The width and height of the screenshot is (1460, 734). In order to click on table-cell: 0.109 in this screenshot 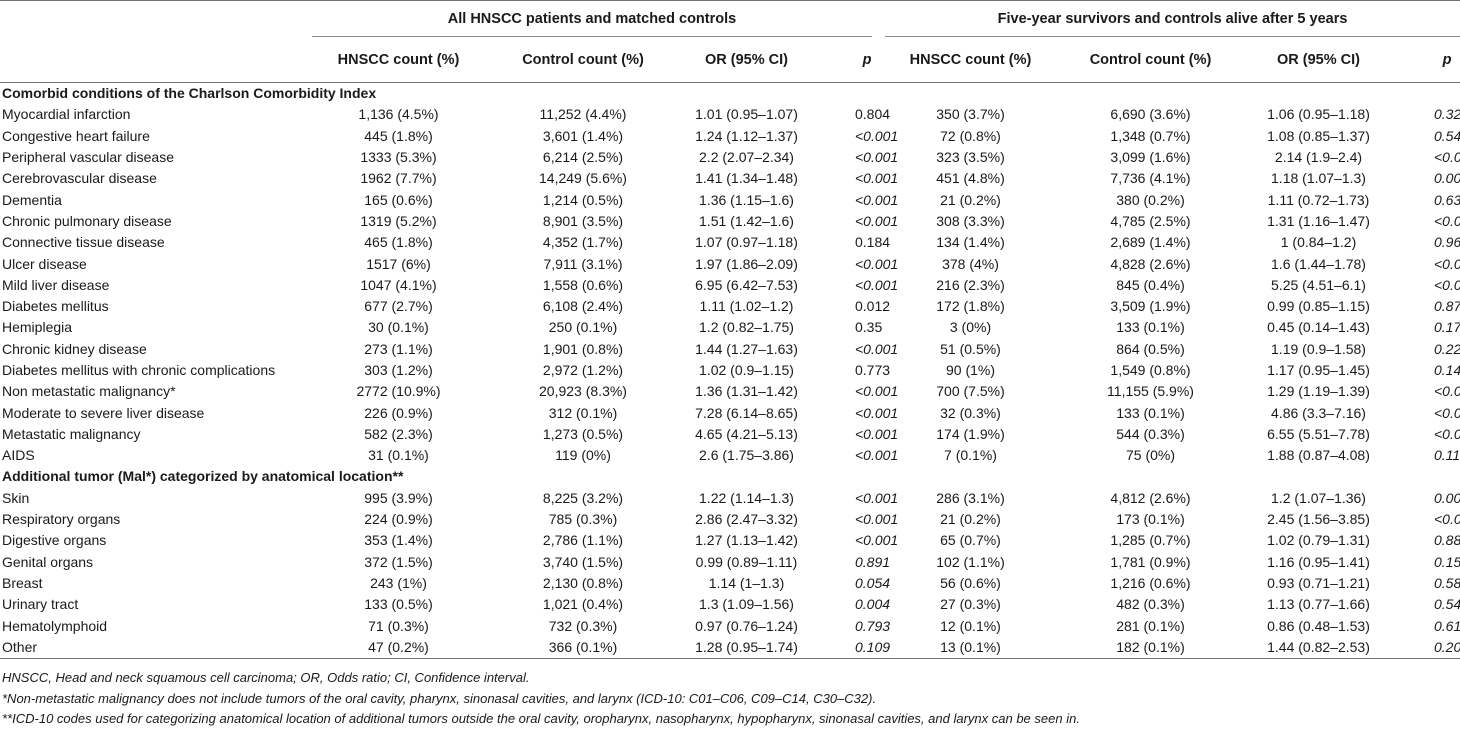, I will do `click(854, 648)`.